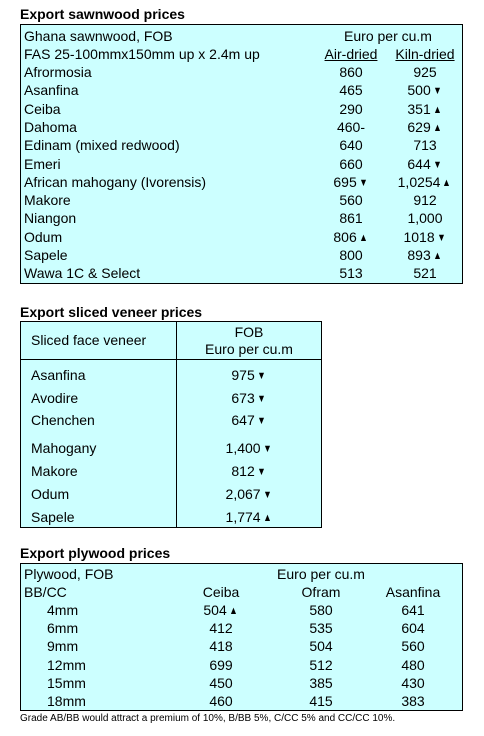 This screenshot has width=484, height=736. What do you see at coordinates (221, 628) in the screenshot?
I see `plywood-ceiba-price: 412` at bounding box center [221, 628].